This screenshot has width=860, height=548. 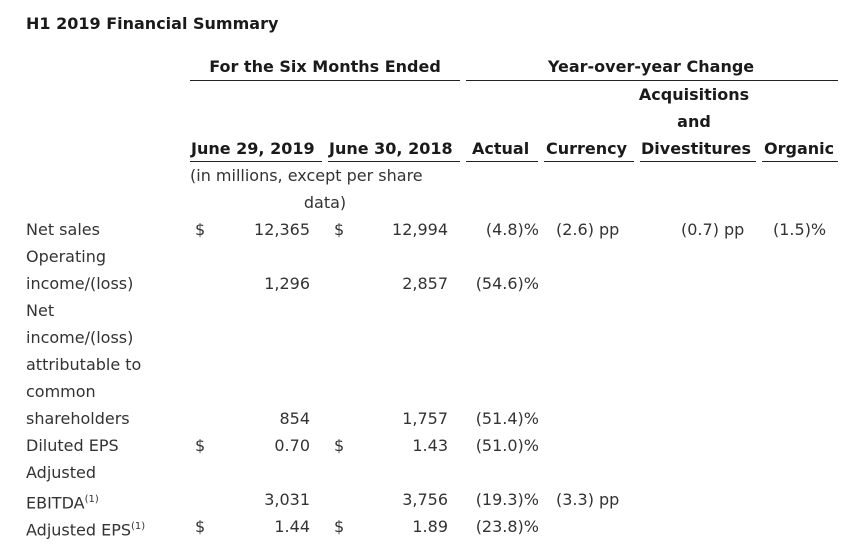 What do you see at coordinates (507, 526) in the screenshot?
I see `cell-adjusted-eps-actual: (23.8)%` at bounding box center [507, 526].